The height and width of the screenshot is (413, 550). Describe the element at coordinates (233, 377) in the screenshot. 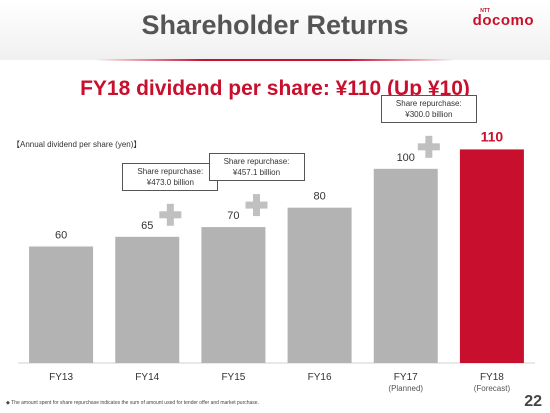

I see `category-label-fy15: FY15` at that location.